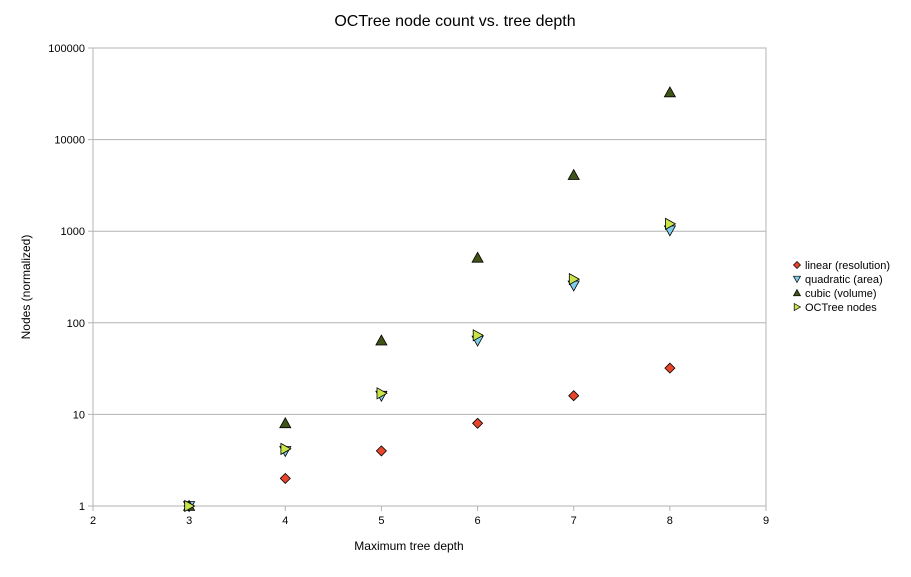 This screenshot has height=577, width=911. What do you see at coordinates (73, 232) in the screenshot?
I see `y-tick-label: 1000` at bounding box center [73, 232].